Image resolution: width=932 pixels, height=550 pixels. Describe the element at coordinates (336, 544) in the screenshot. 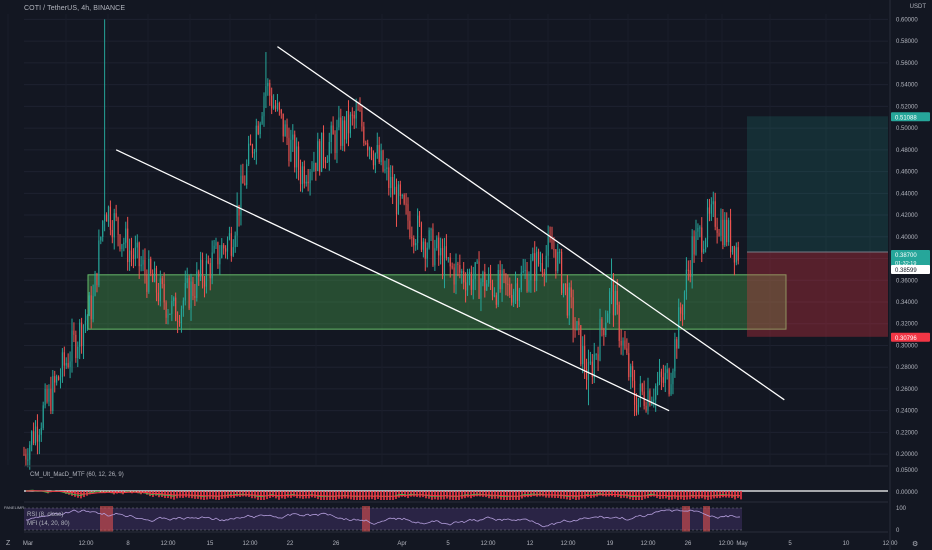

I see `time-tick-label: 26` at that location.